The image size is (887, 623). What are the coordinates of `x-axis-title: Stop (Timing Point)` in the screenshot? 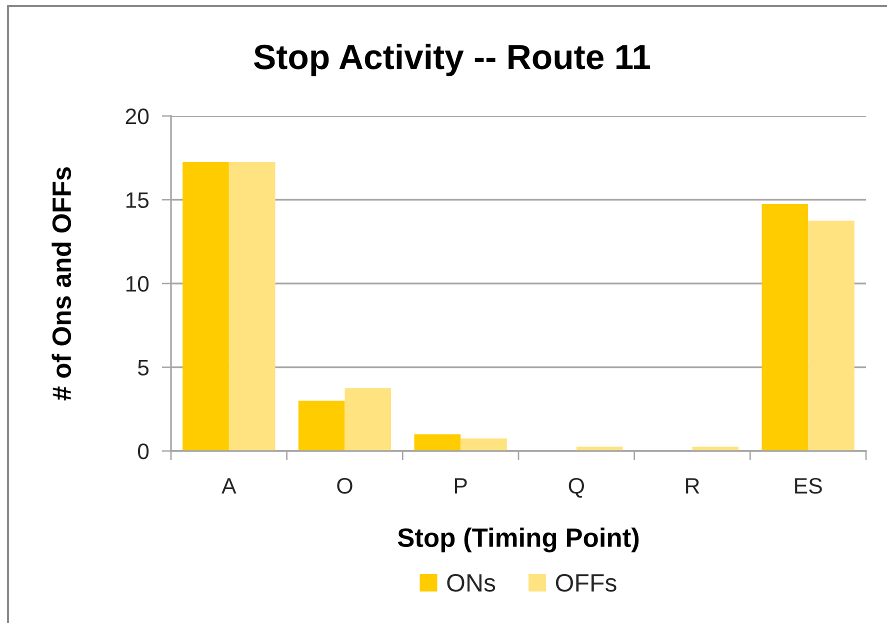 It's located at (518, 540).